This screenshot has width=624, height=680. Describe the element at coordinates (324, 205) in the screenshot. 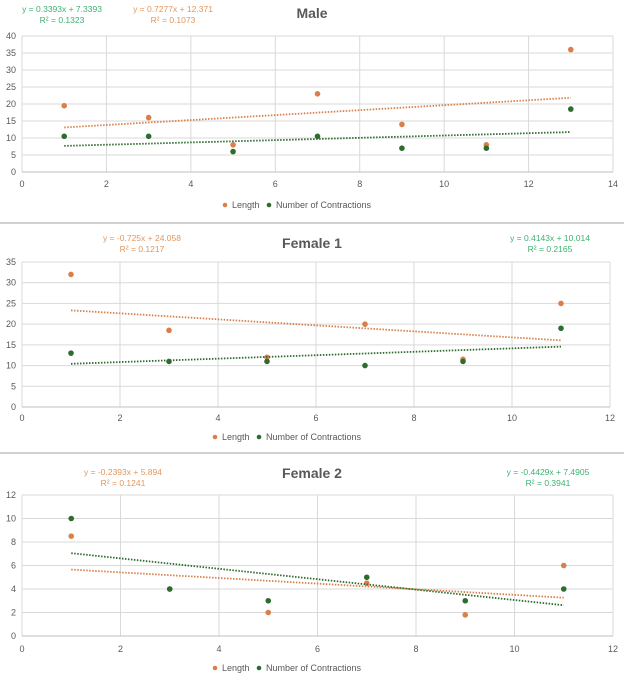

I see `male-legend-contractions-label: Number of Contractions` at that location.